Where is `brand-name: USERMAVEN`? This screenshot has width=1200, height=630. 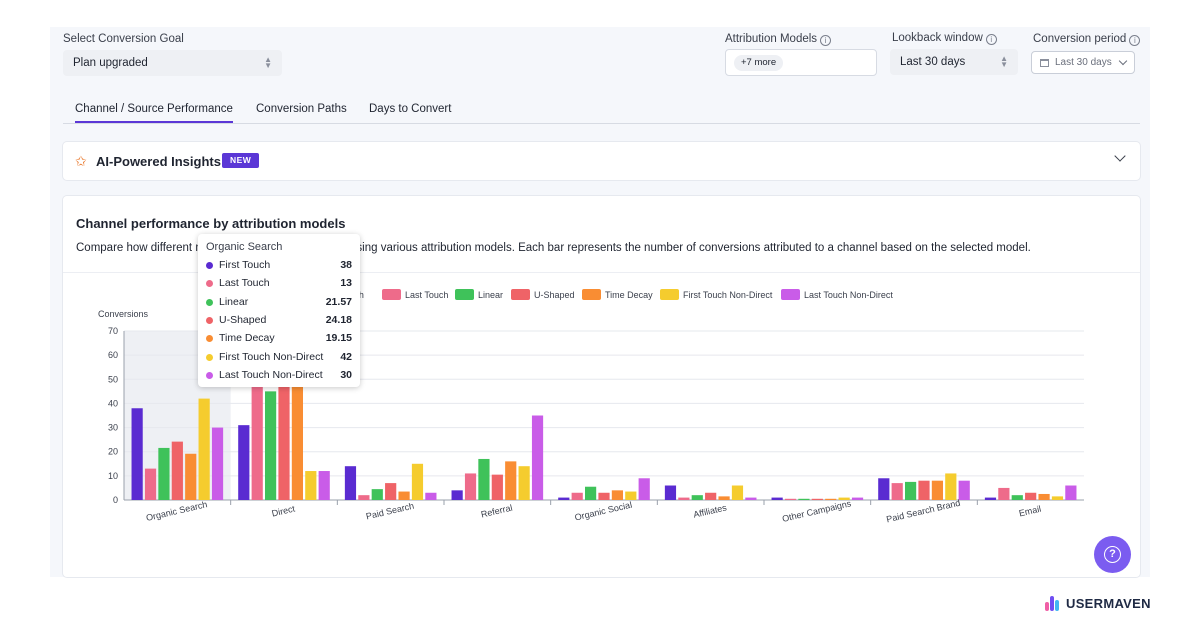 brand-name: USERMAVEN is located at coordinates (1108, 603).